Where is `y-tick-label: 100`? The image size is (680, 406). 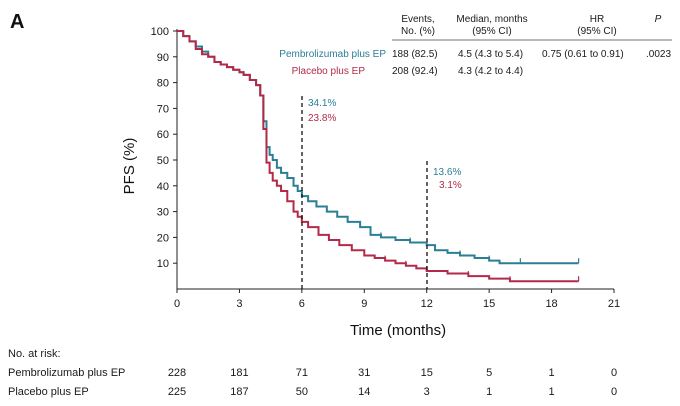 y-tick-label: 100 is located at coordinates (160, 32).